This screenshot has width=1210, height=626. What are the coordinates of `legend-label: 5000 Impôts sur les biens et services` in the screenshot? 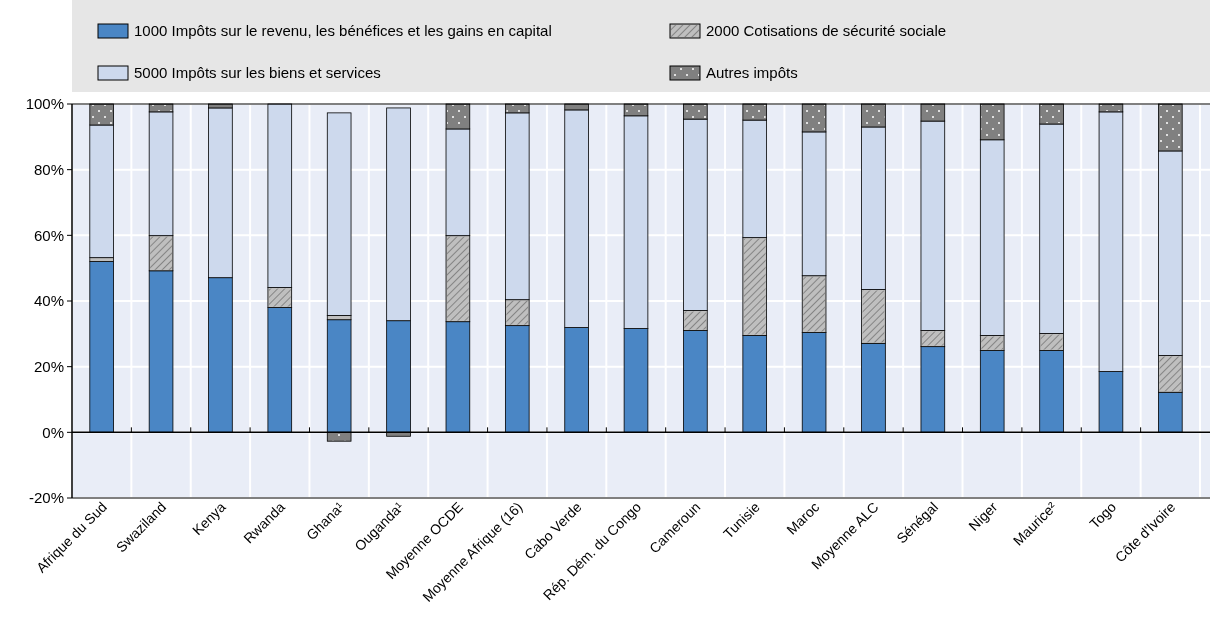 It's located at (257, 72).